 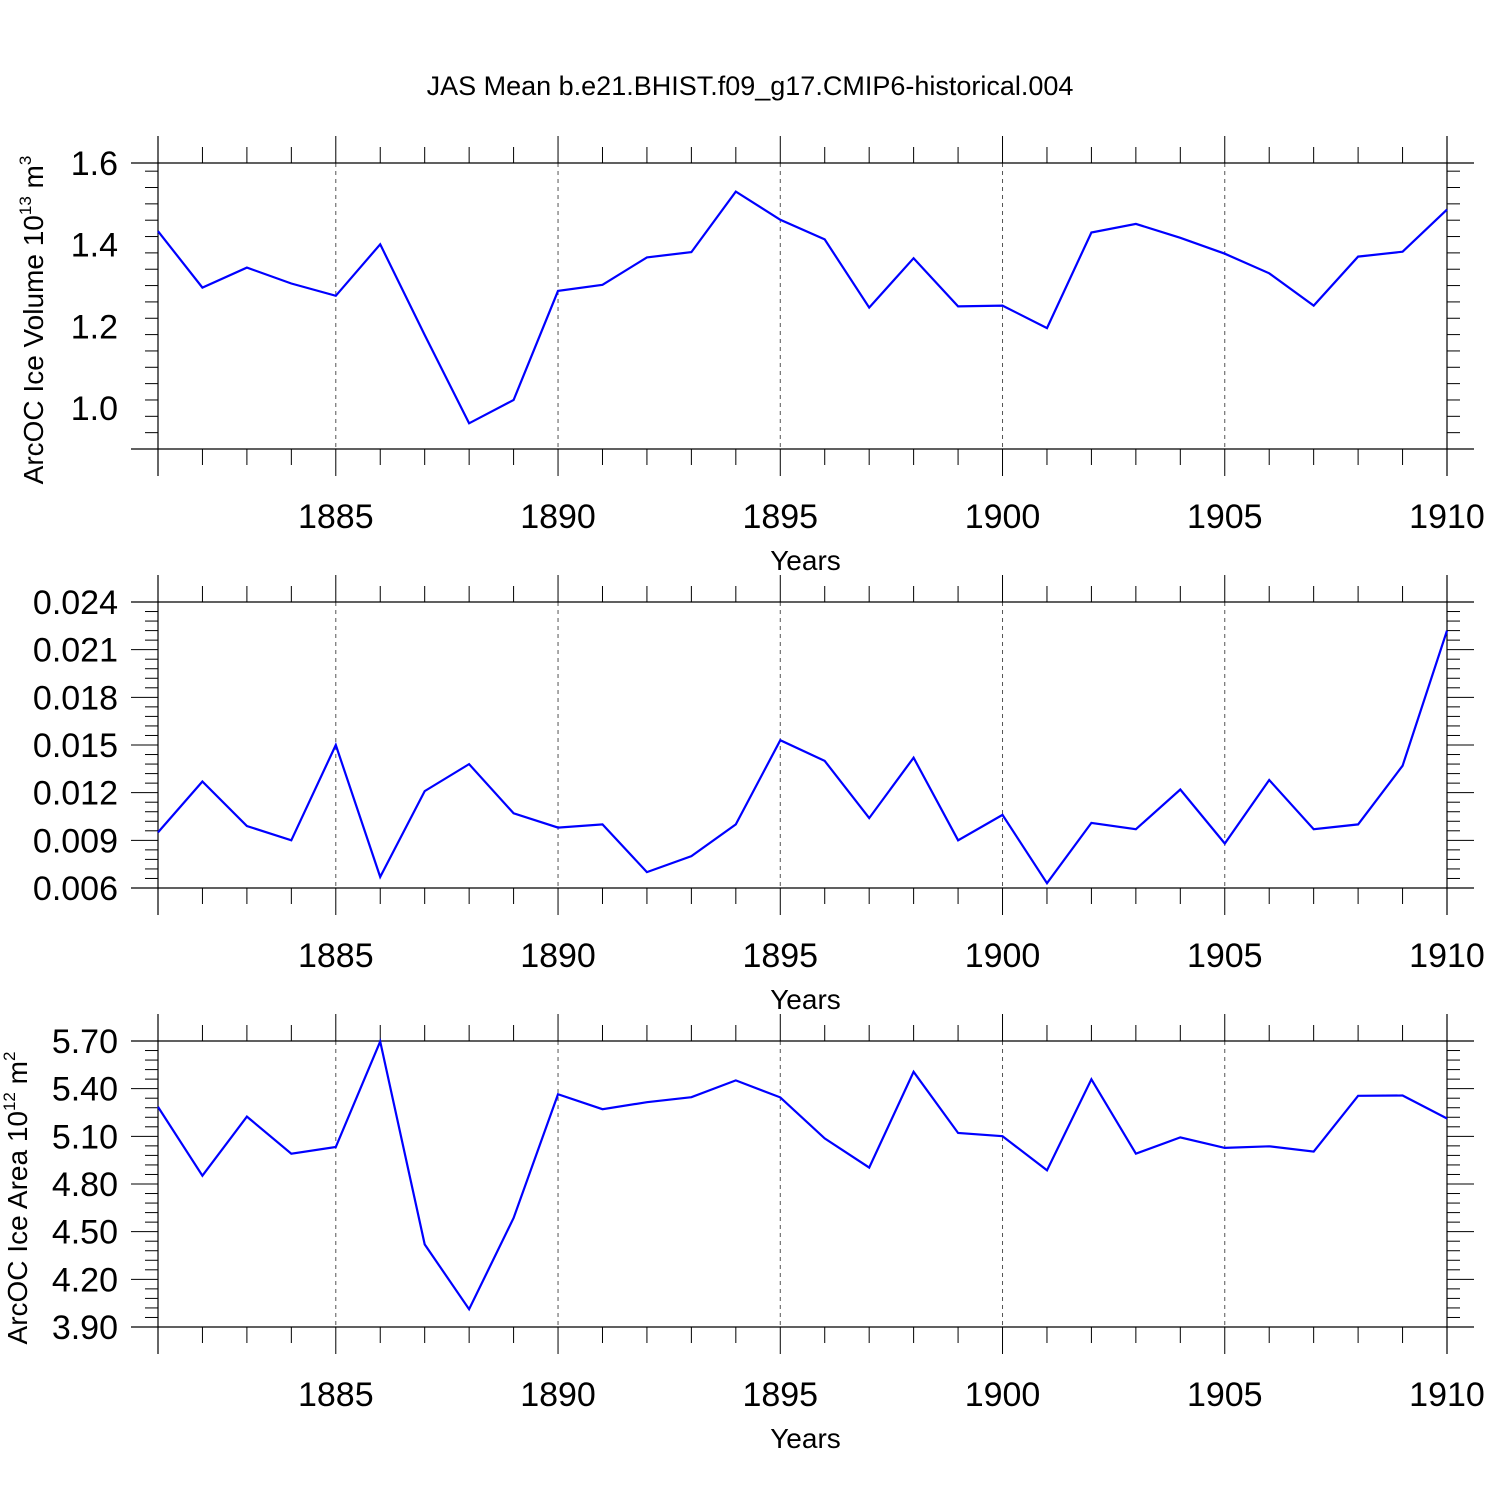 What do you see at coordinates (94, 164) in the screenshot?
I see `y-tick-label: 1.6` at bounding box center [94, 164].